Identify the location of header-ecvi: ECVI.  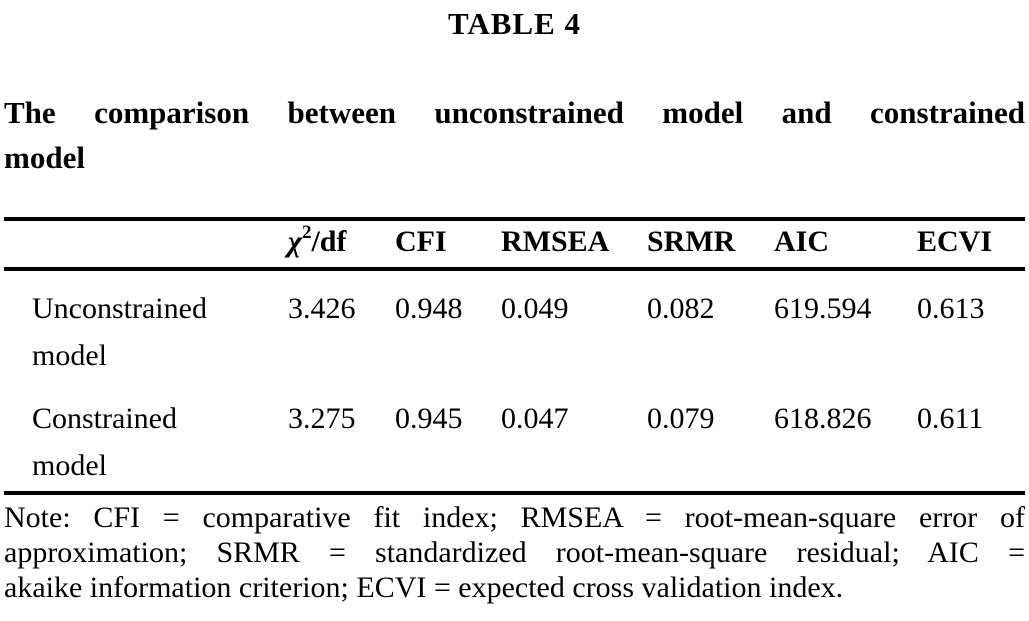
(955, 241).